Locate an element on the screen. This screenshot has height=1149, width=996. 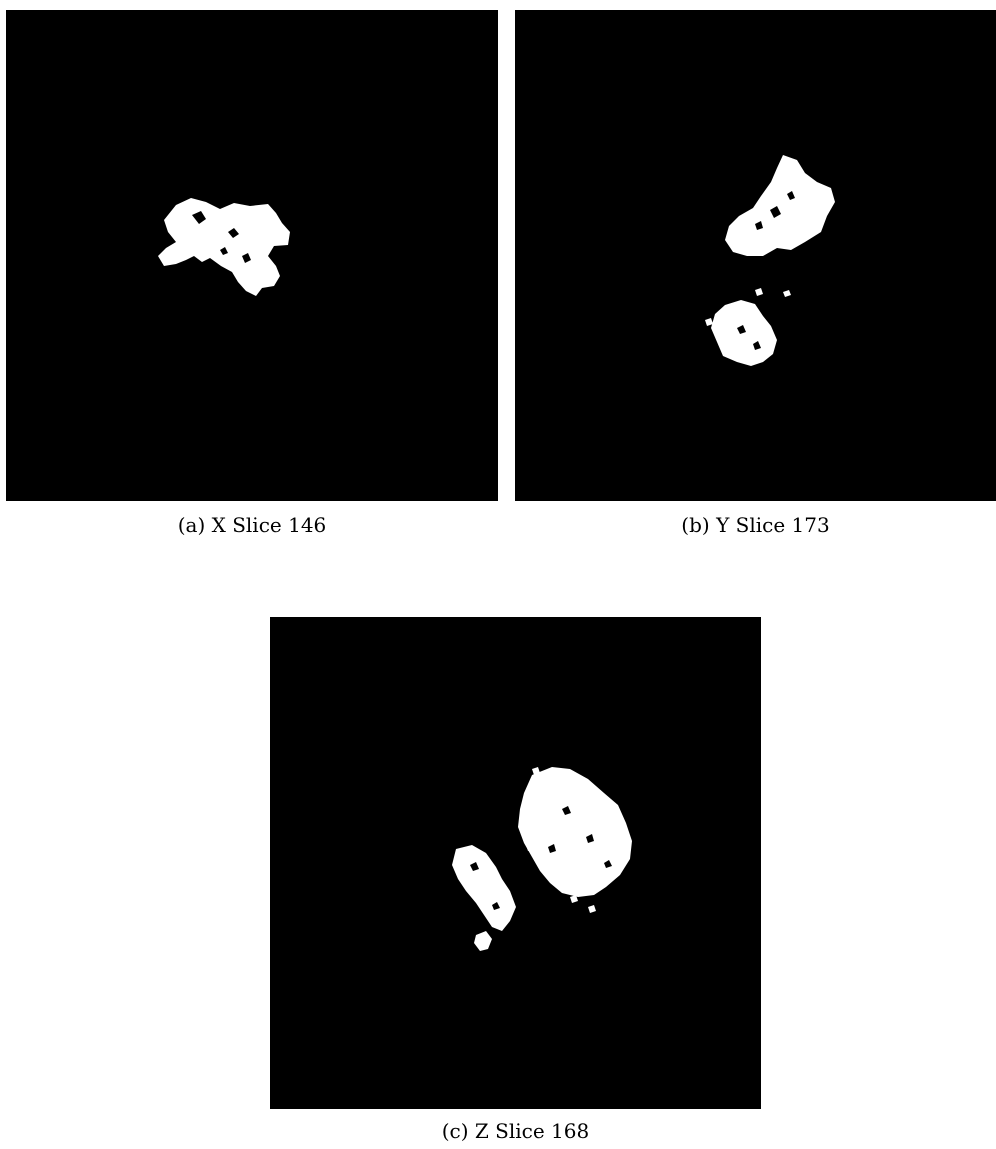
y-slice-lower-blob is located at coordinates (744, 333).